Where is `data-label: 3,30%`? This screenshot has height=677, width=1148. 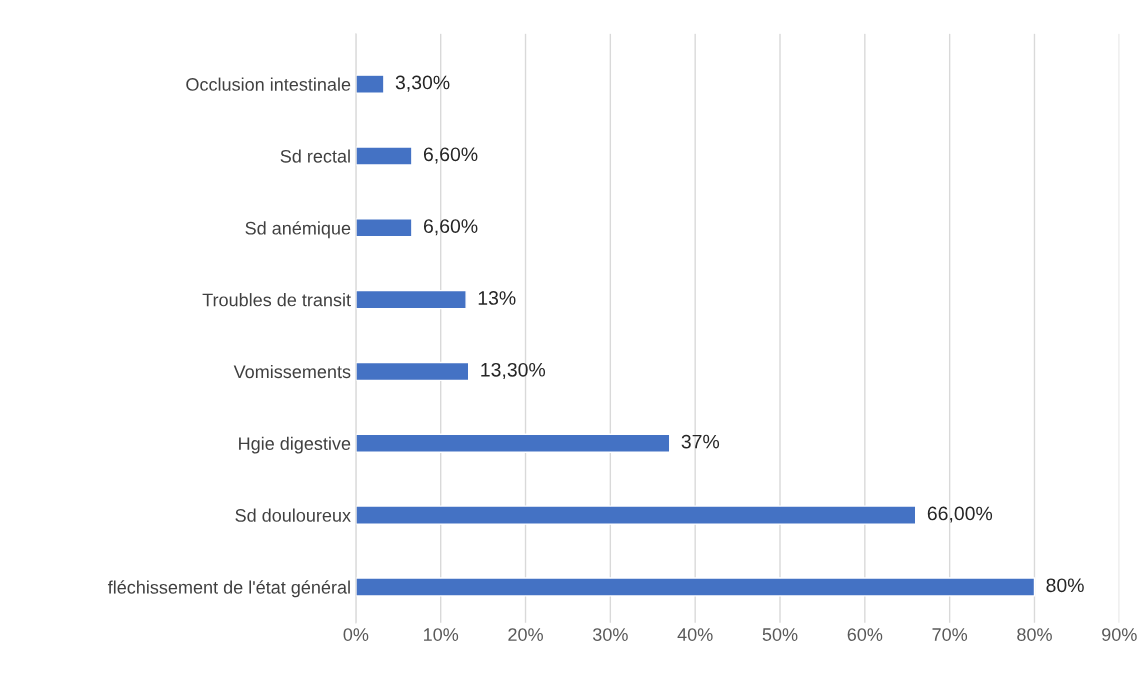 data-label: 3,30% is located at coordinates (422, 83).